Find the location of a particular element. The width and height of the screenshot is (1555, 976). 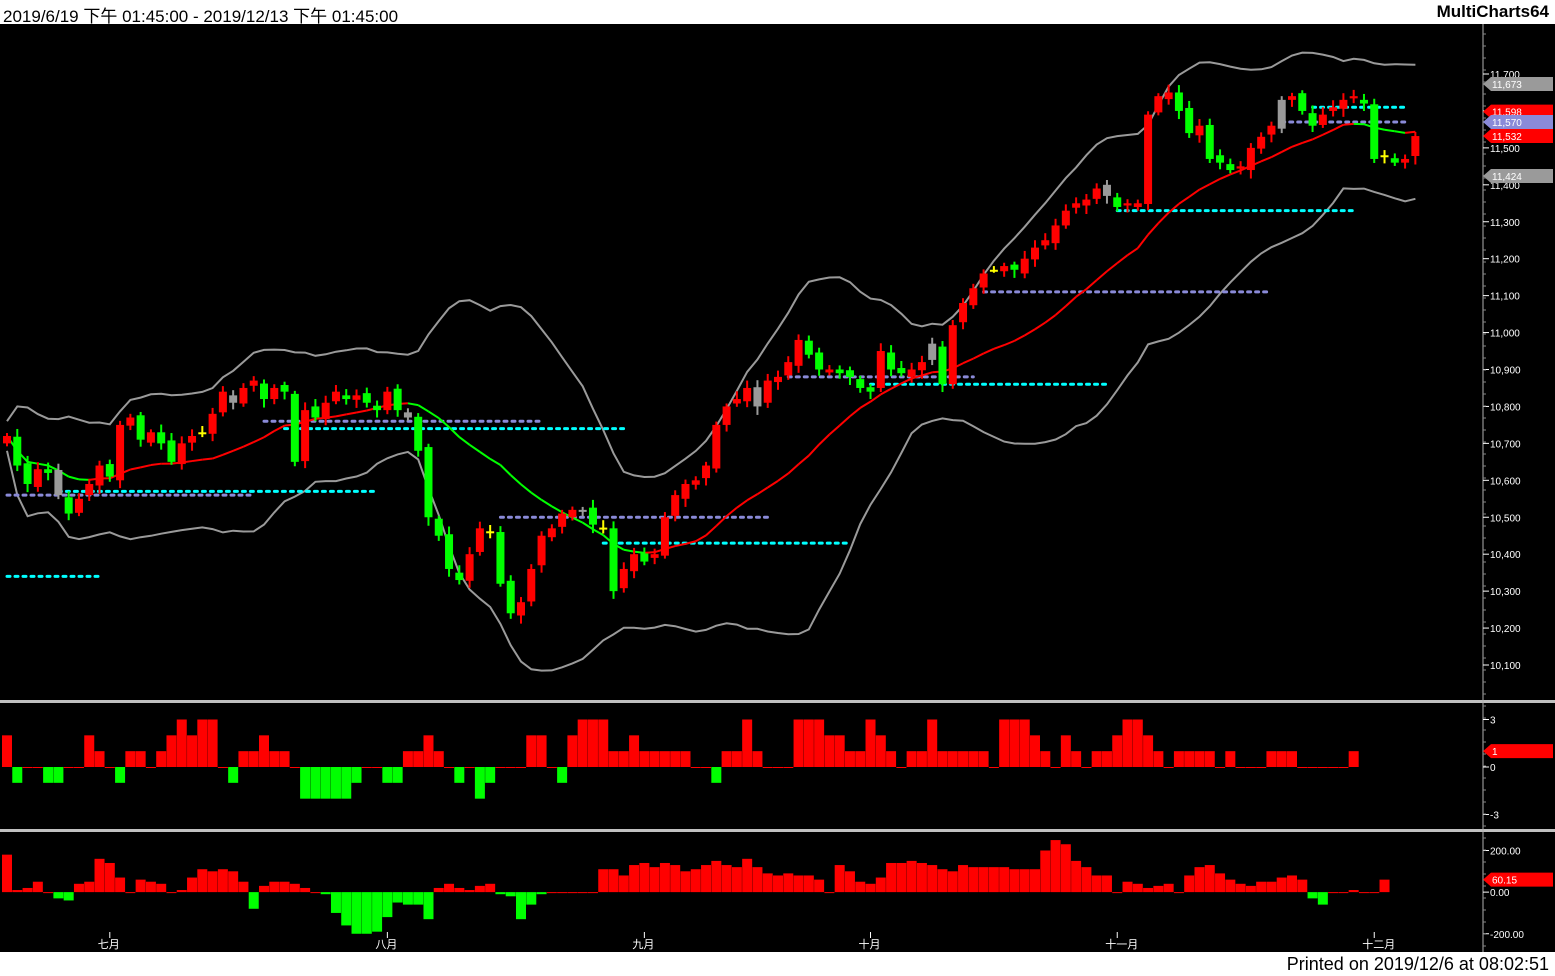

printed-timestamp: Printed on 2019/12/6 at 08:02:51 is located at coordinates (1417, 964).